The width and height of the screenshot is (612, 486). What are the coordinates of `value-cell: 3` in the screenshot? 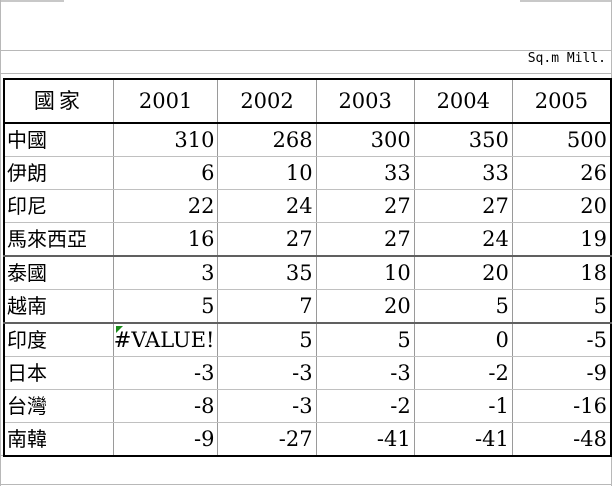 It's located at (166, 272).